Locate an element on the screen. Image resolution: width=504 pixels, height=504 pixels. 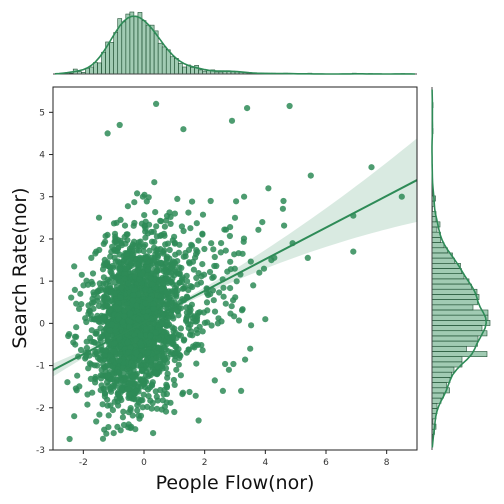
y-tick-label: -2 is located at coordinates (40, 409).